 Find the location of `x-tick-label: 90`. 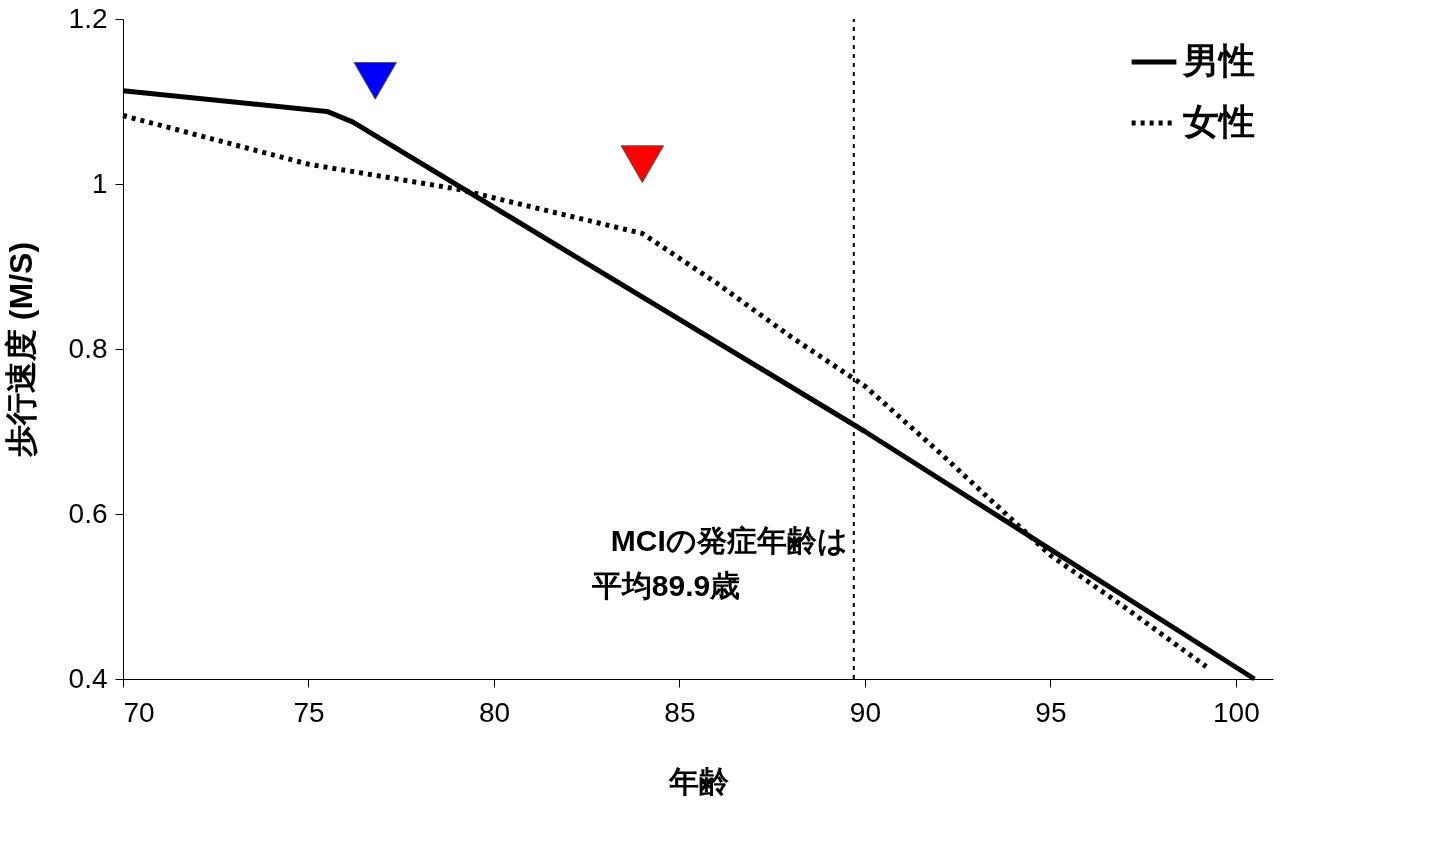

x-tick-label: 90 is located at coordinates (865, 712).